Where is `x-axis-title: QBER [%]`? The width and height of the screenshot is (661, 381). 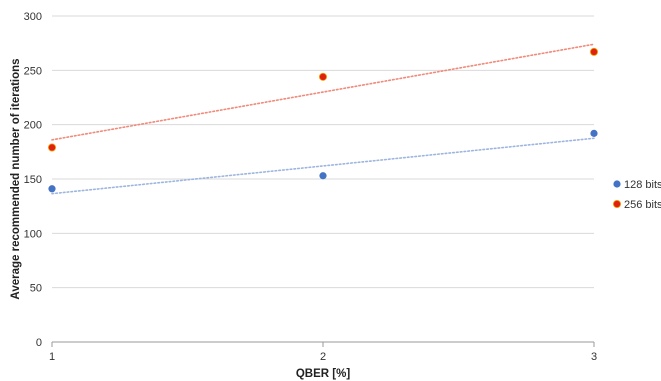 x-axis-title: QBER [%] is located at coordinates (323, 374).